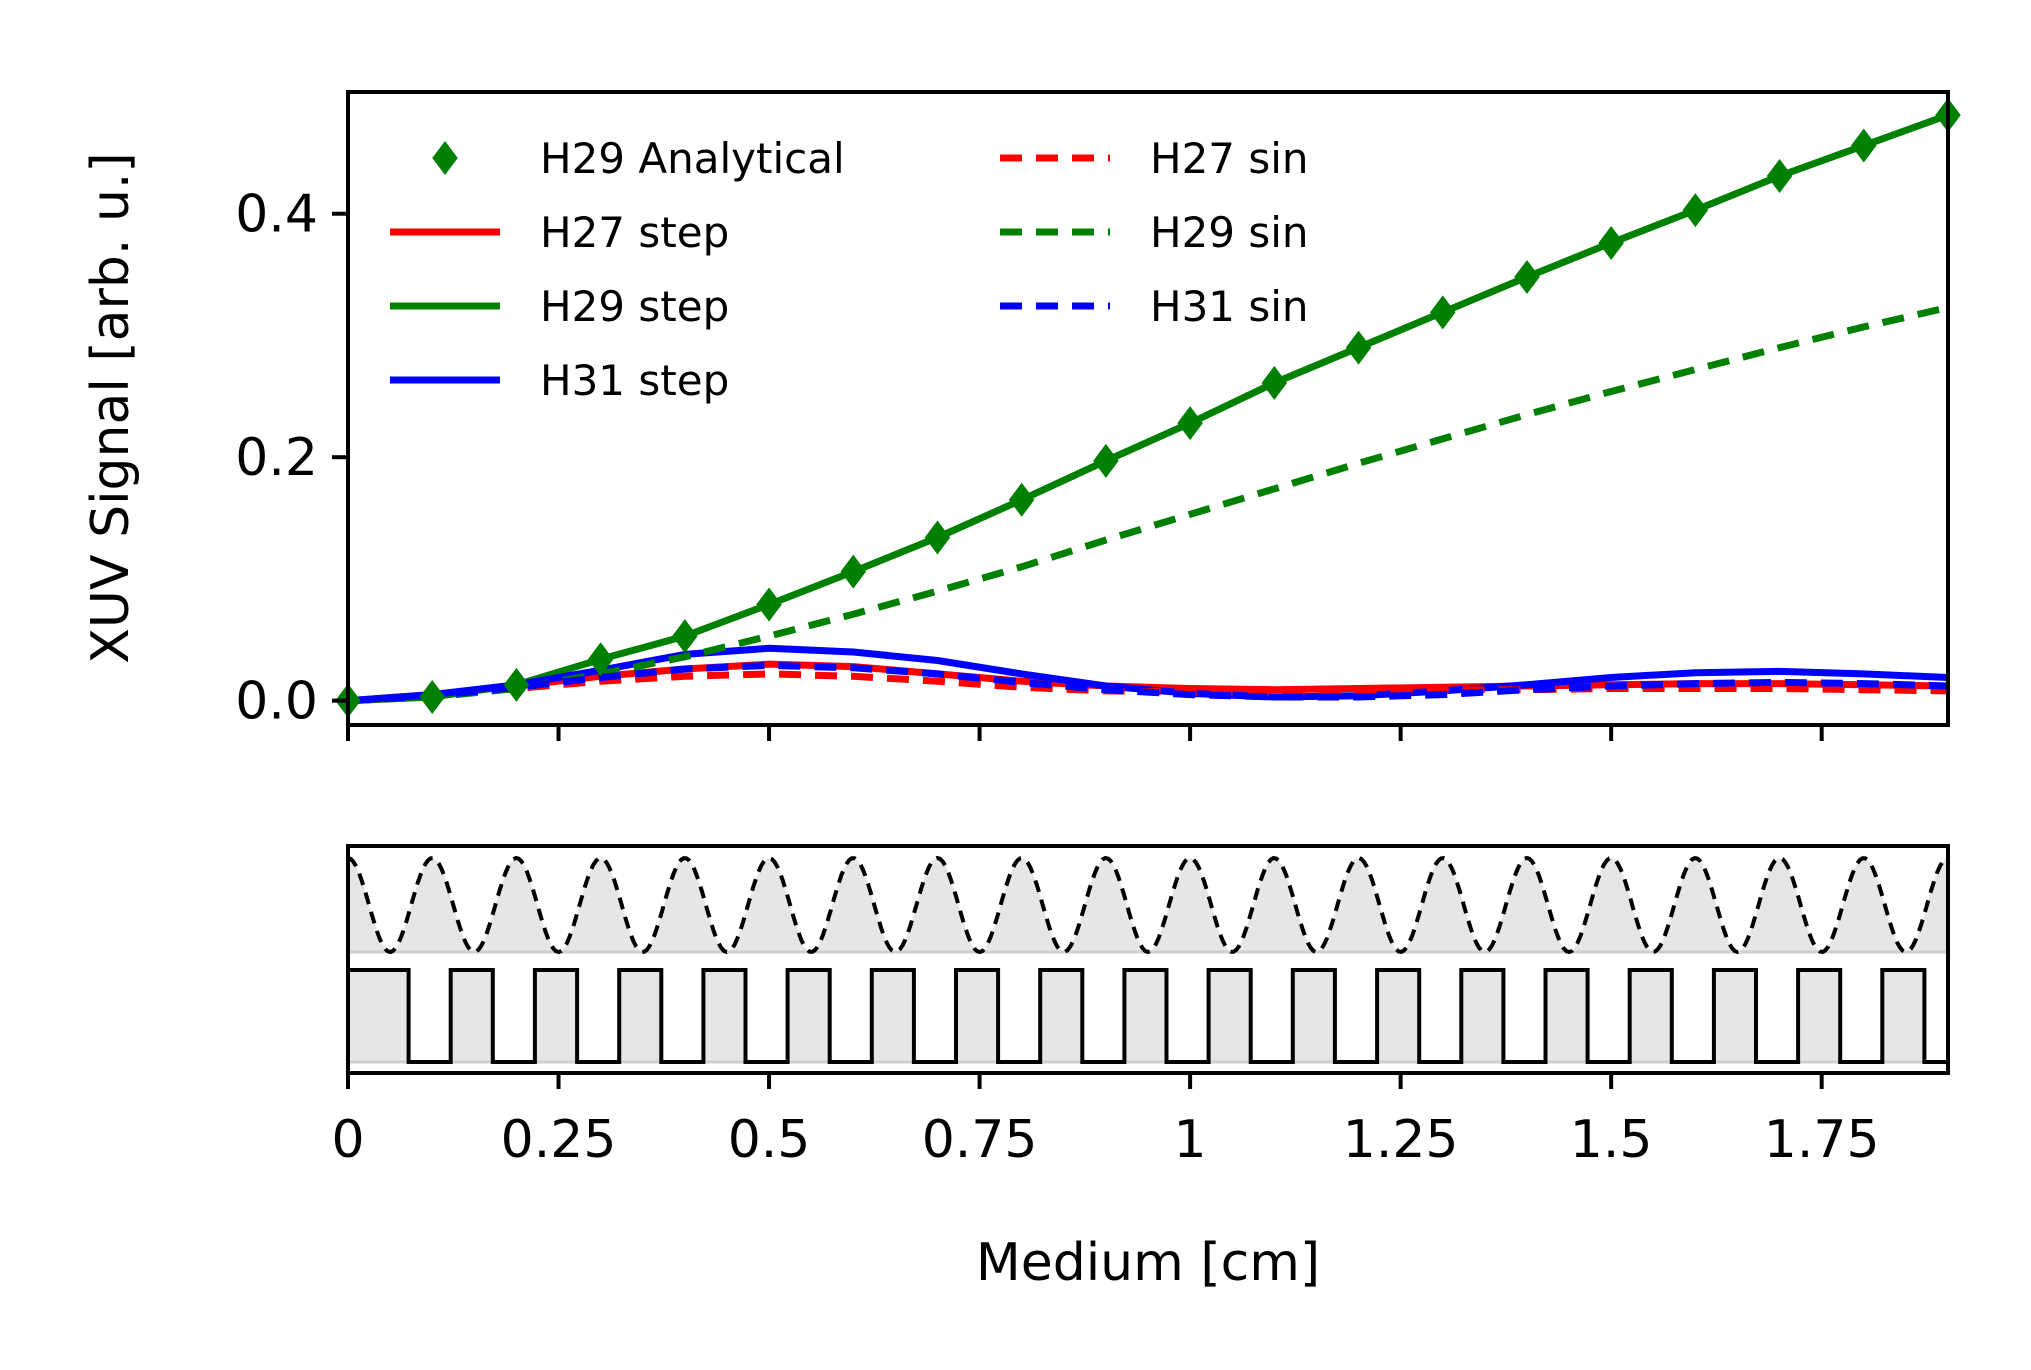 The image size is (2031, 1370). Describe the element at coordinates (559, 1140) in the screenshot. I see `x-tick-label: 0.25` at that location.